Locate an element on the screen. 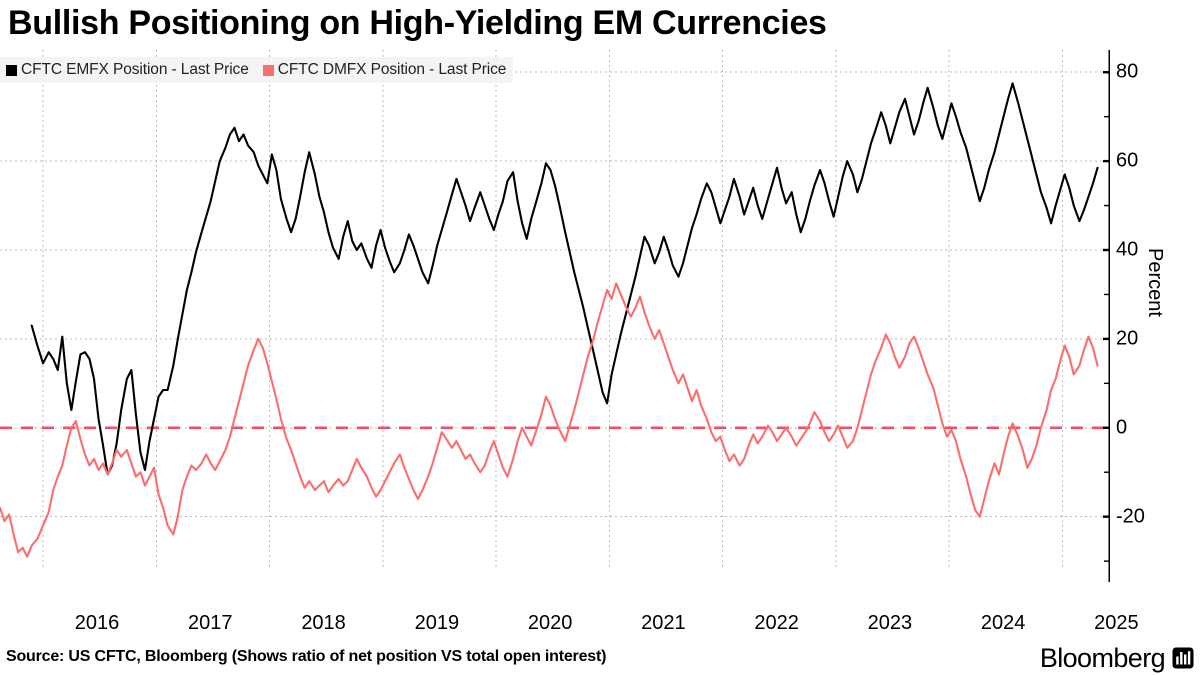  bloomberg-terminal-icon is located at coordinates (1183, 658).